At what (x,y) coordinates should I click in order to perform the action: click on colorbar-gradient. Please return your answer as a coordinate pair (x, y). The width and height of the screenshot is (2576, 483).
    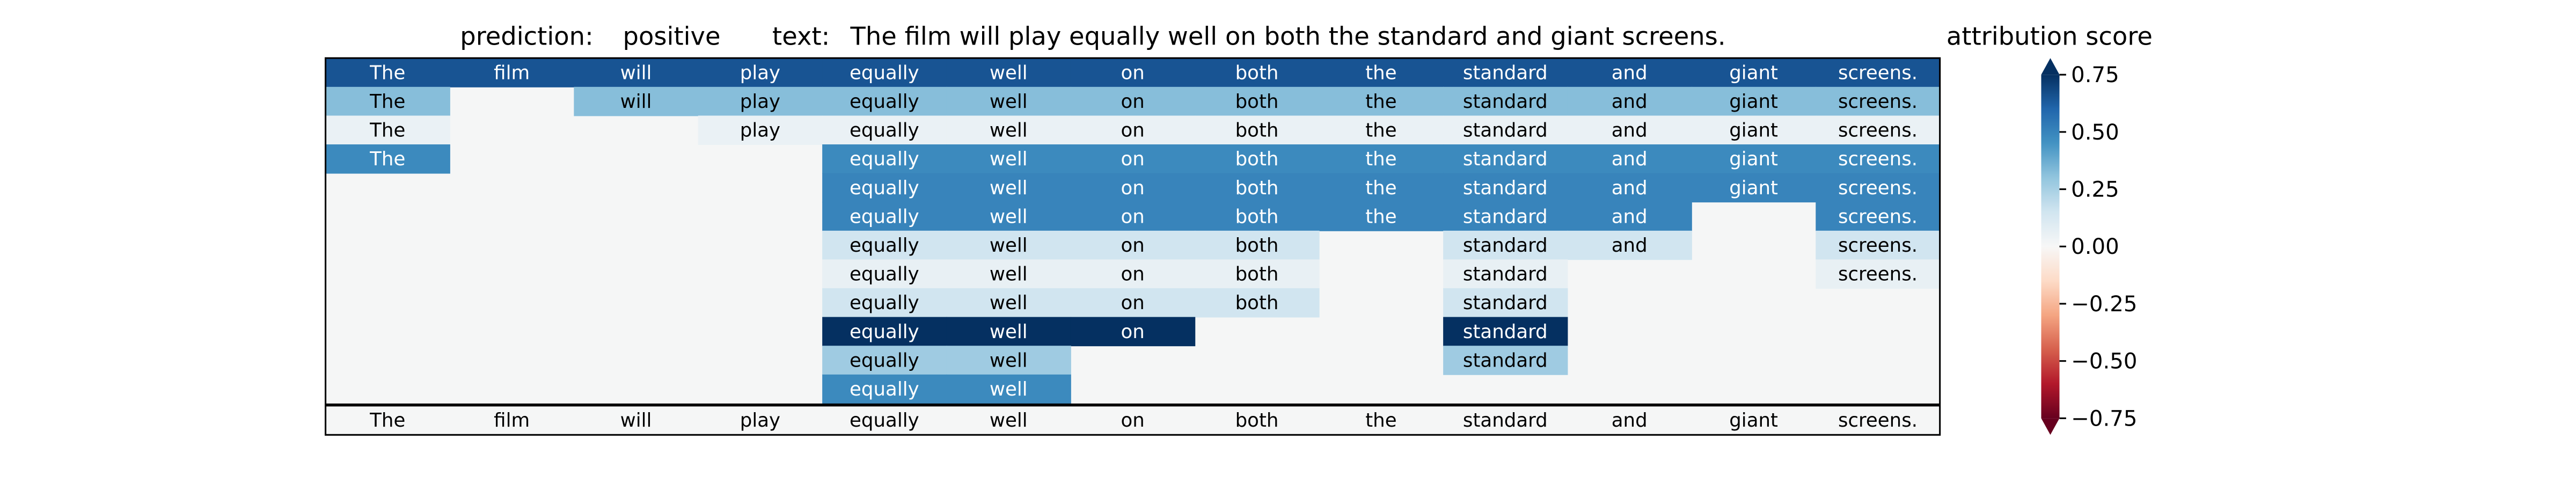
    Looking at the image, I should click on (2050, 247).